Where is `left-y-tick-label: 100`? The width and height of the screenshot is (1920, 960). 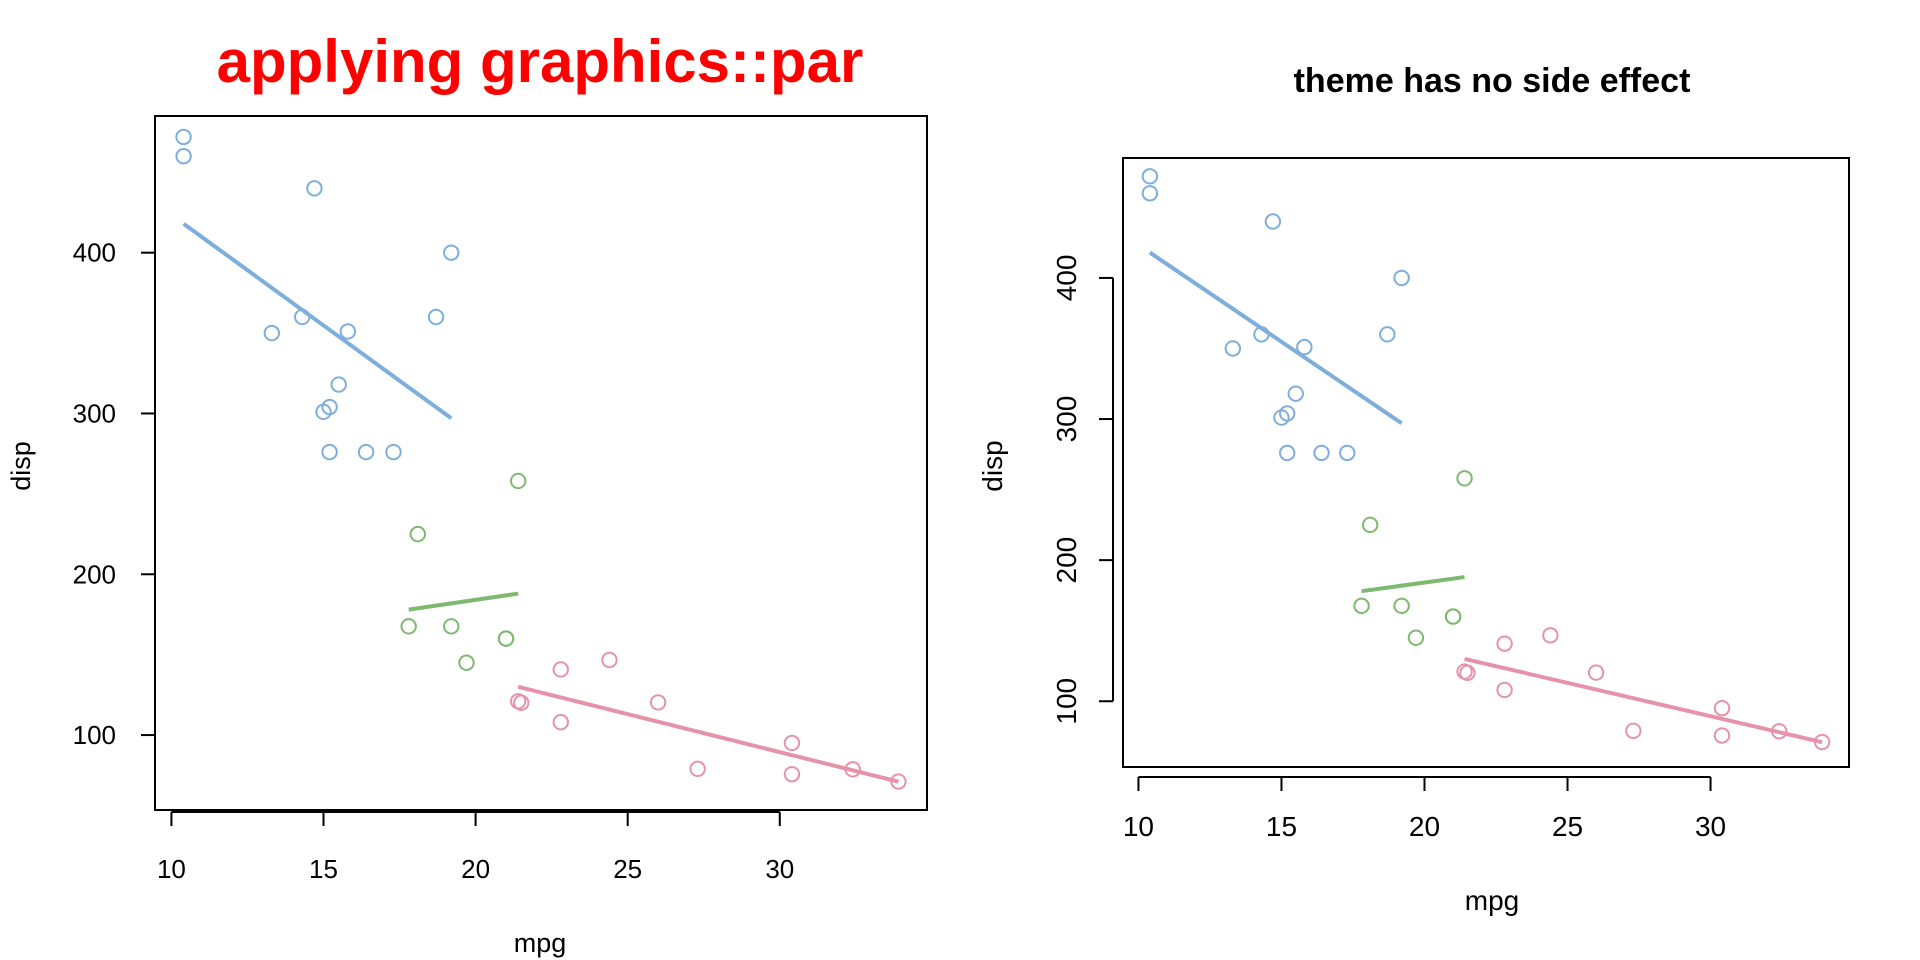
left-y-tick-label: 100 is located at coordinates (94, 735).